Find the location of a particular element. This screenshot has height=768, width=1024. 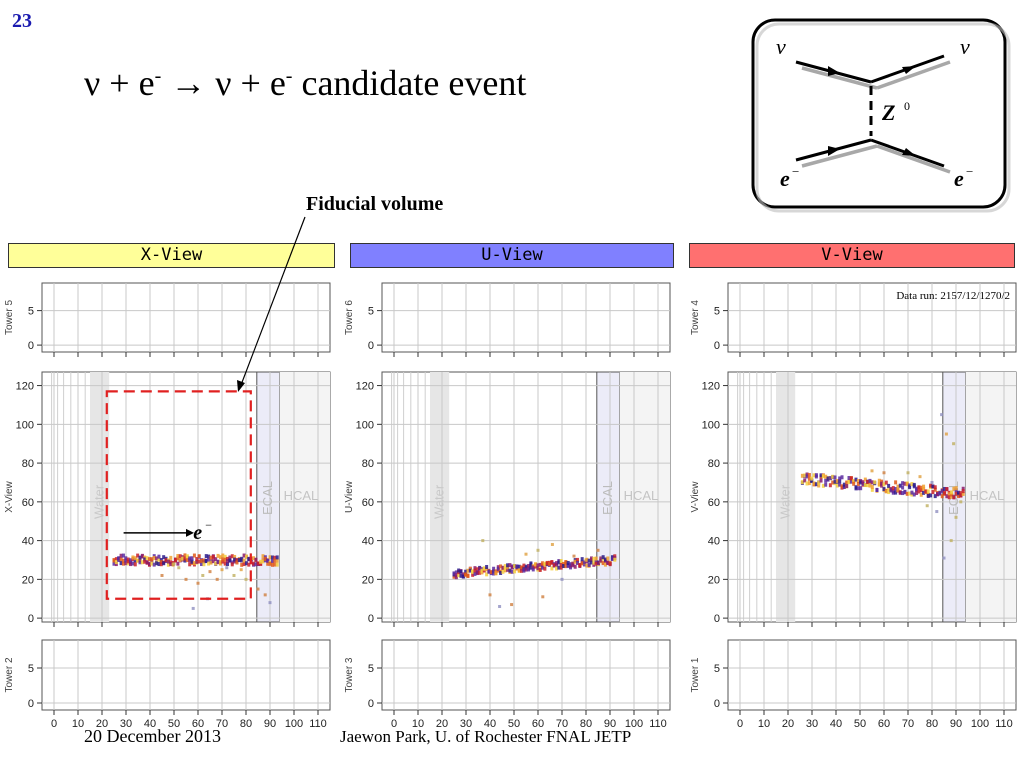

v-view-top-panel: 0 5 Tower 4 is located at coordinates (853, 319).